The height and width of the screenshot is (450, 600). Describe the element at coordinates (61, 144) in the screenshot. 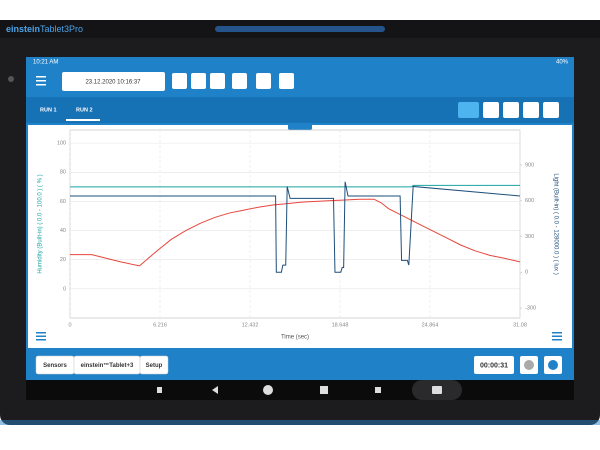

I see `y-tick-label: 100` at that location.